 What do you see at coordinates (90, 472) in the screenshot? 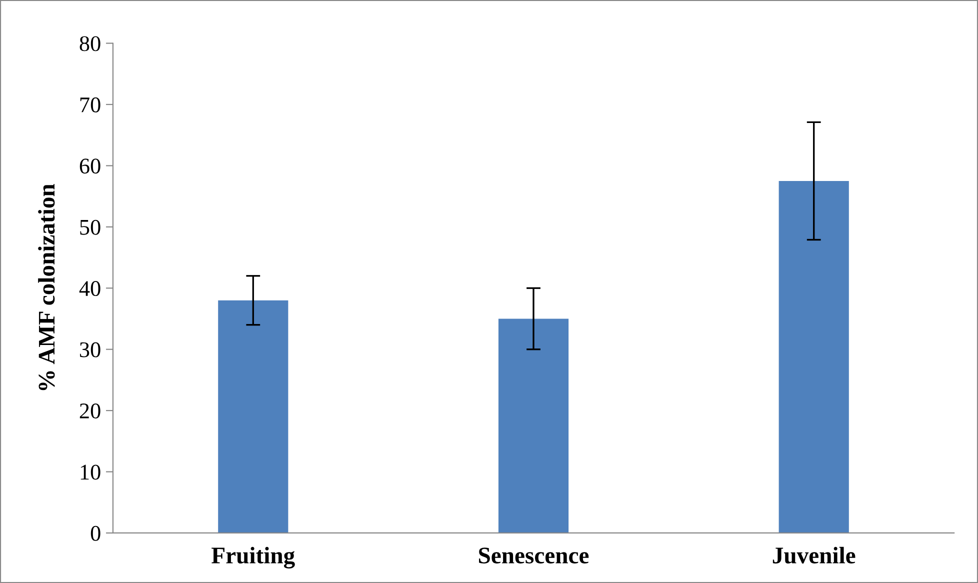
I see `y-tick-label: 10` at bounding box center [90, 472].